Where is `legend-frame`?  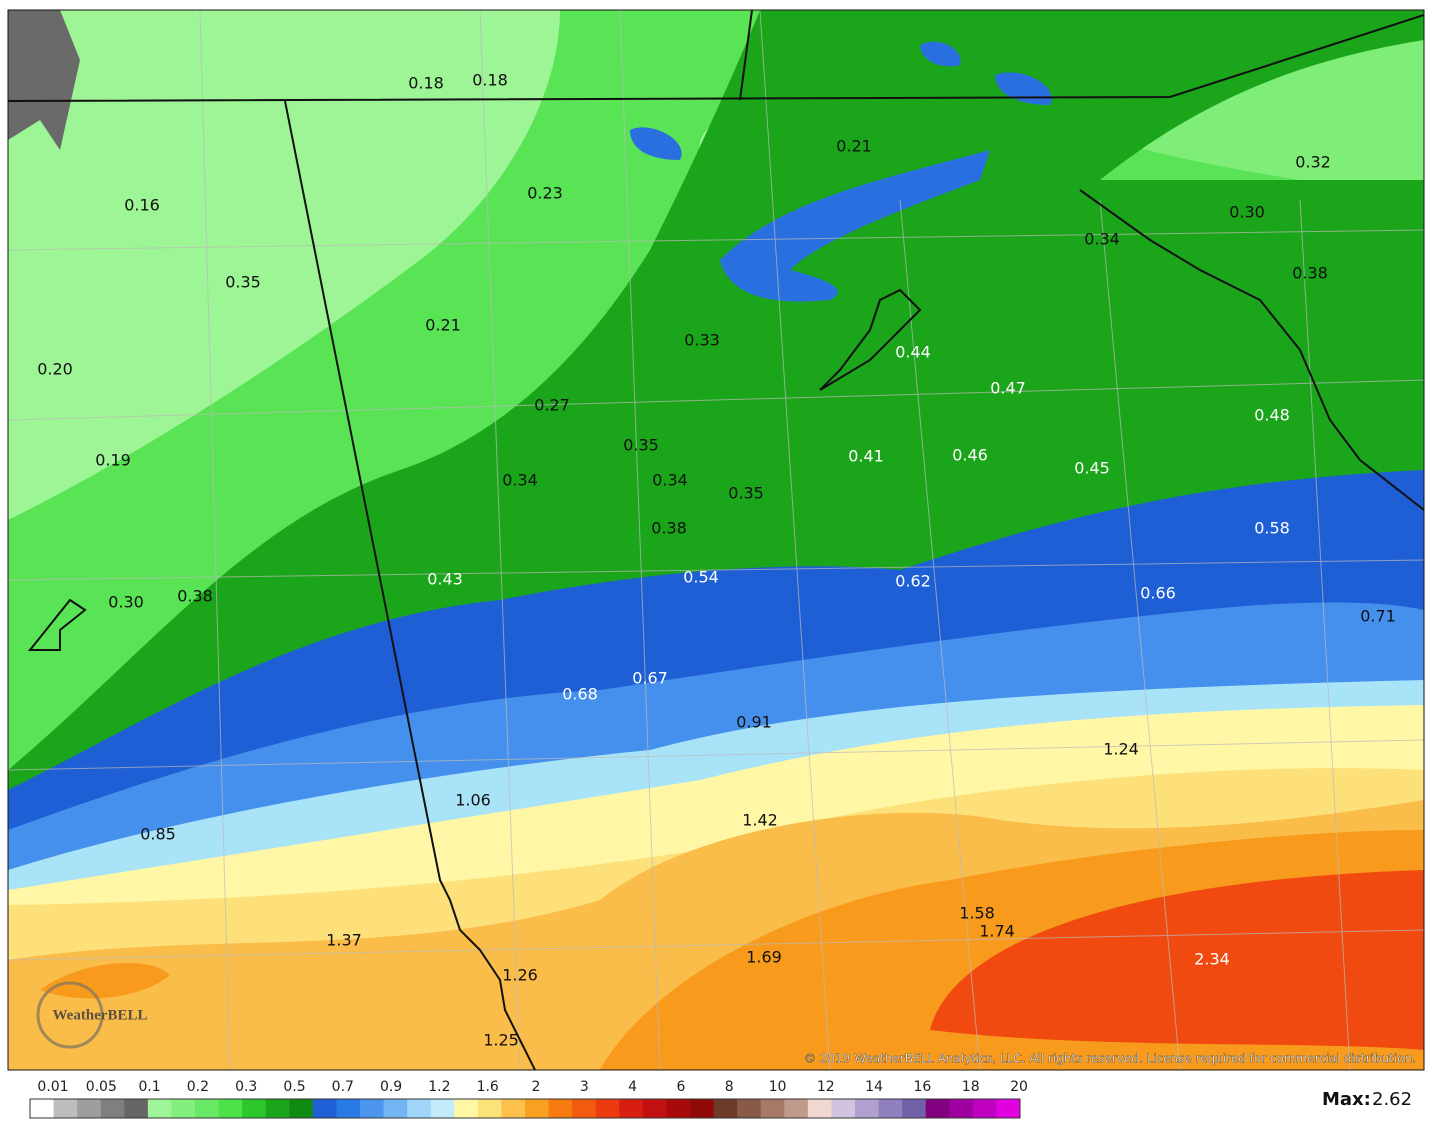 legend-frame is located at coordinates (525, 1108).